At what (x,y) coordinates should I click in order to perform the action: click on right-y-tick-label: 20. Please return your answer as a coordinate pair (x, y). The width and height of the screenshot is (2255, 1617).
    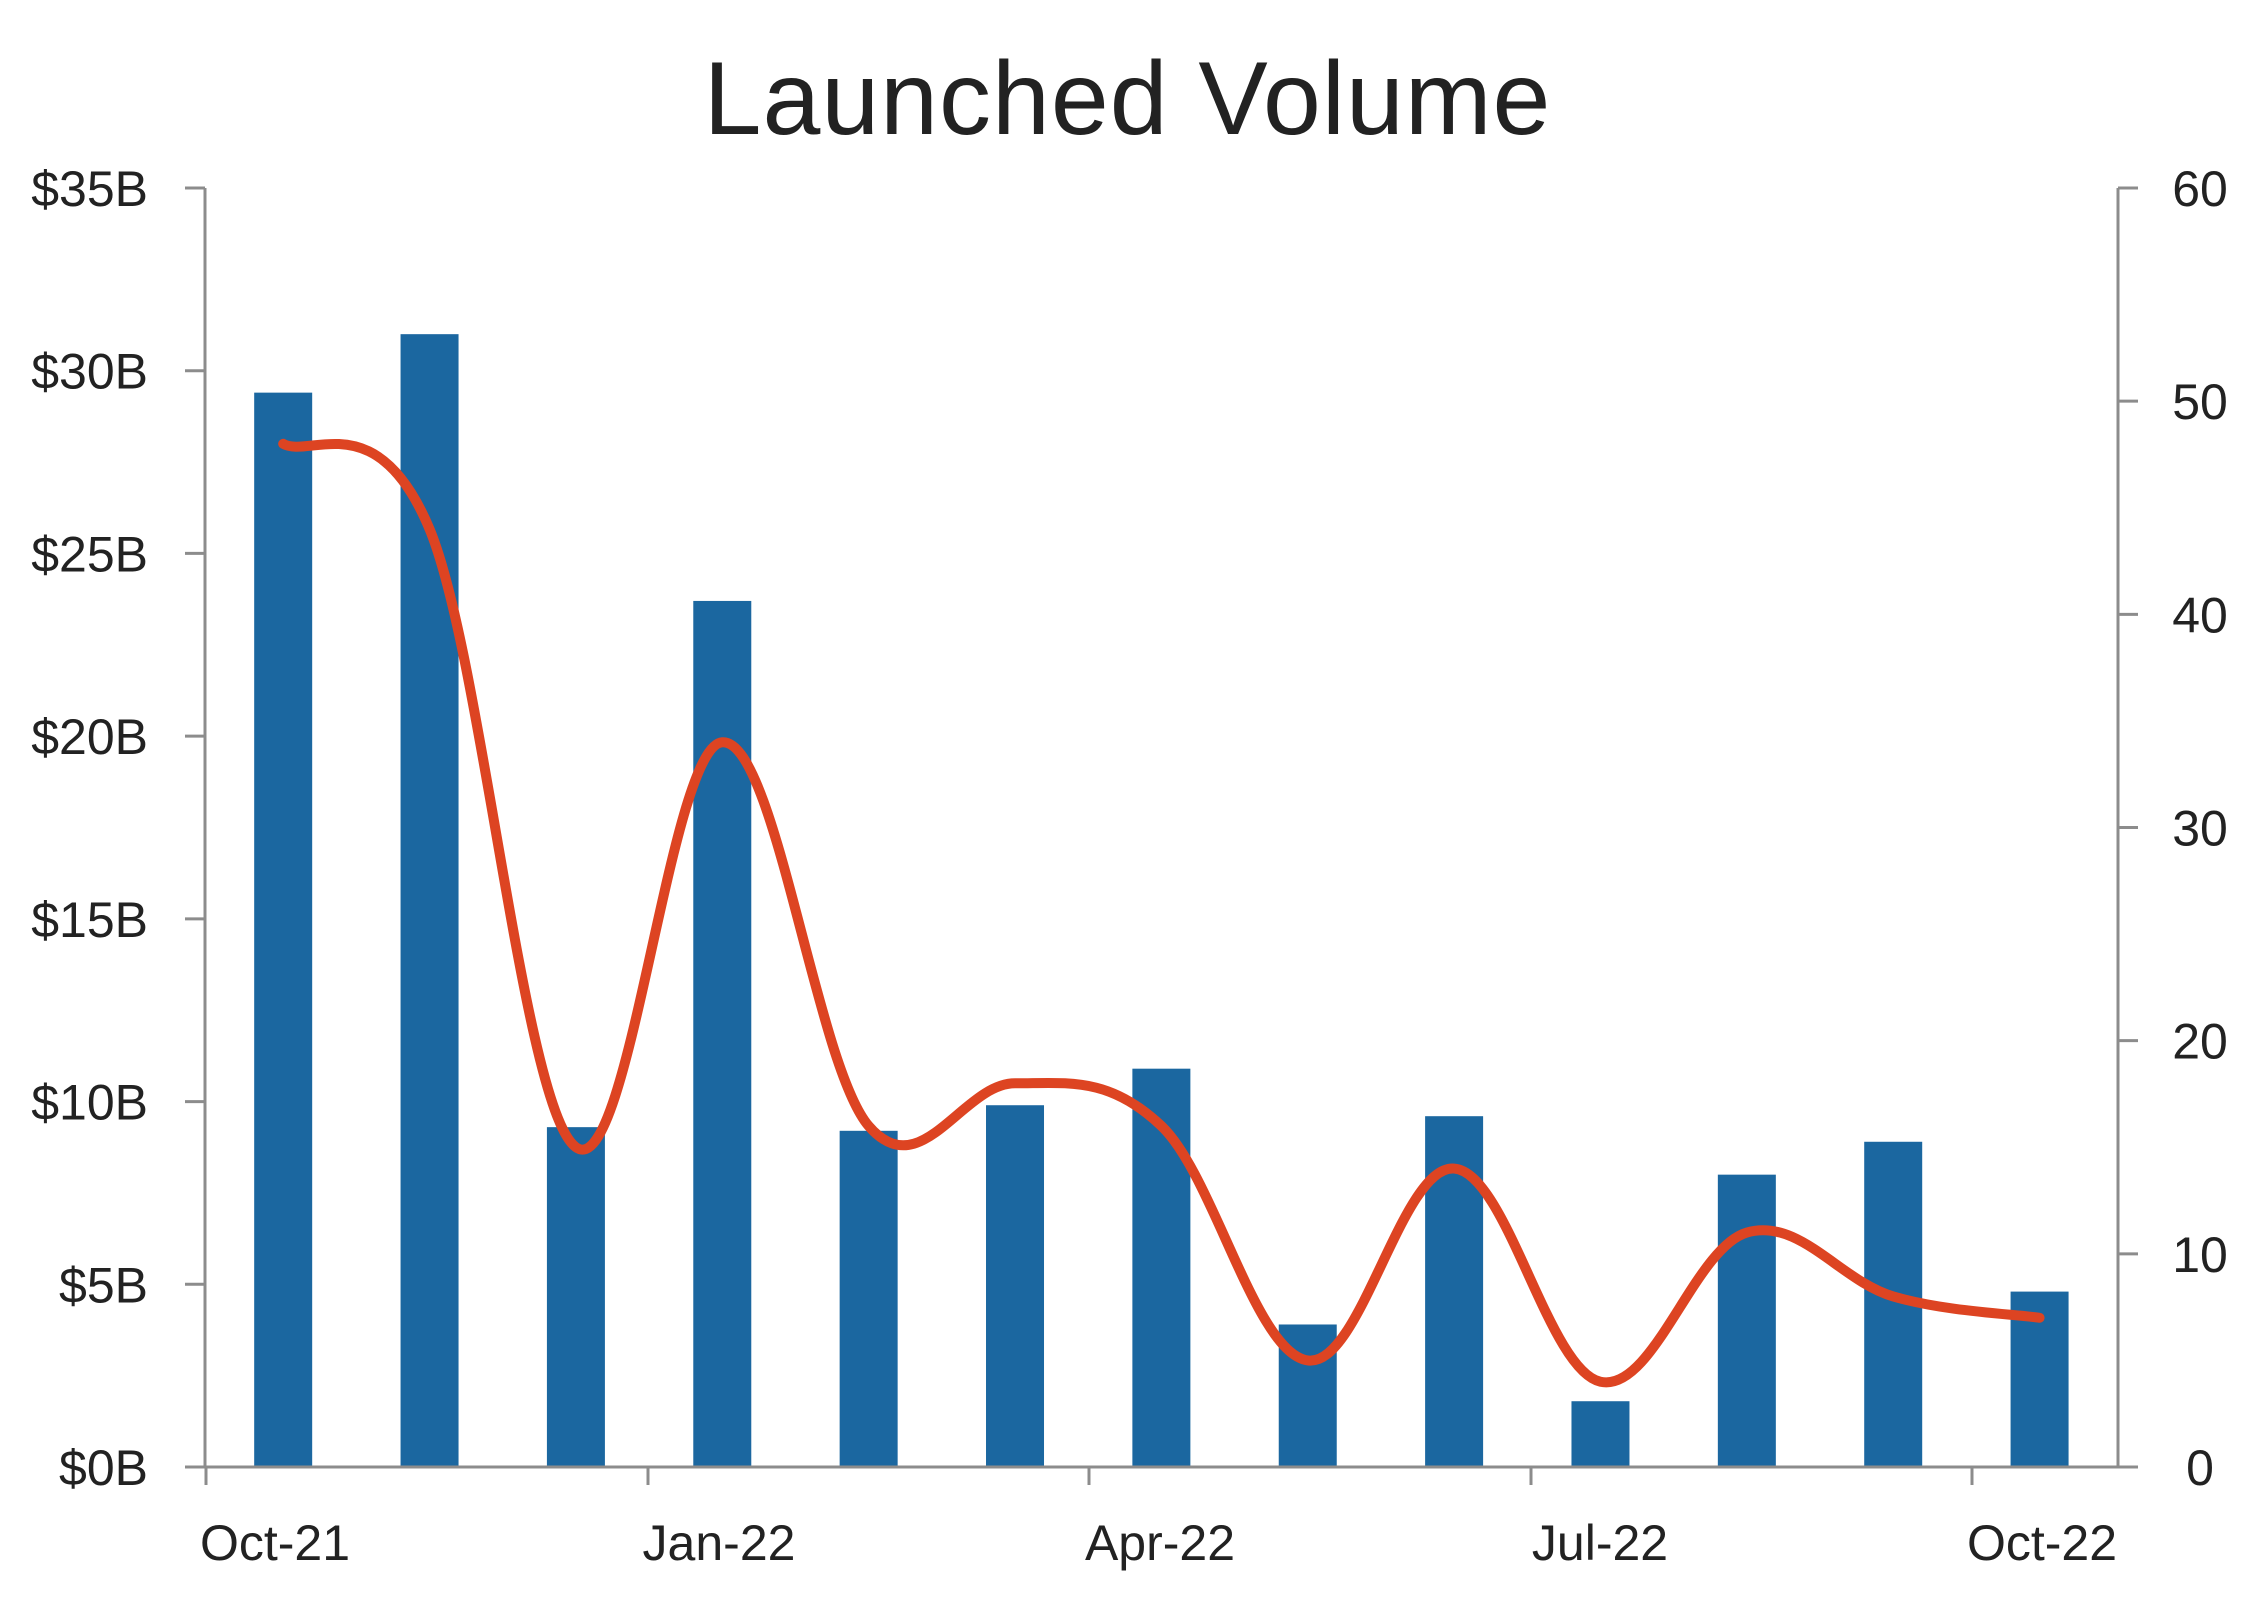
    Looking at the image, I should click on (2200, 1042).